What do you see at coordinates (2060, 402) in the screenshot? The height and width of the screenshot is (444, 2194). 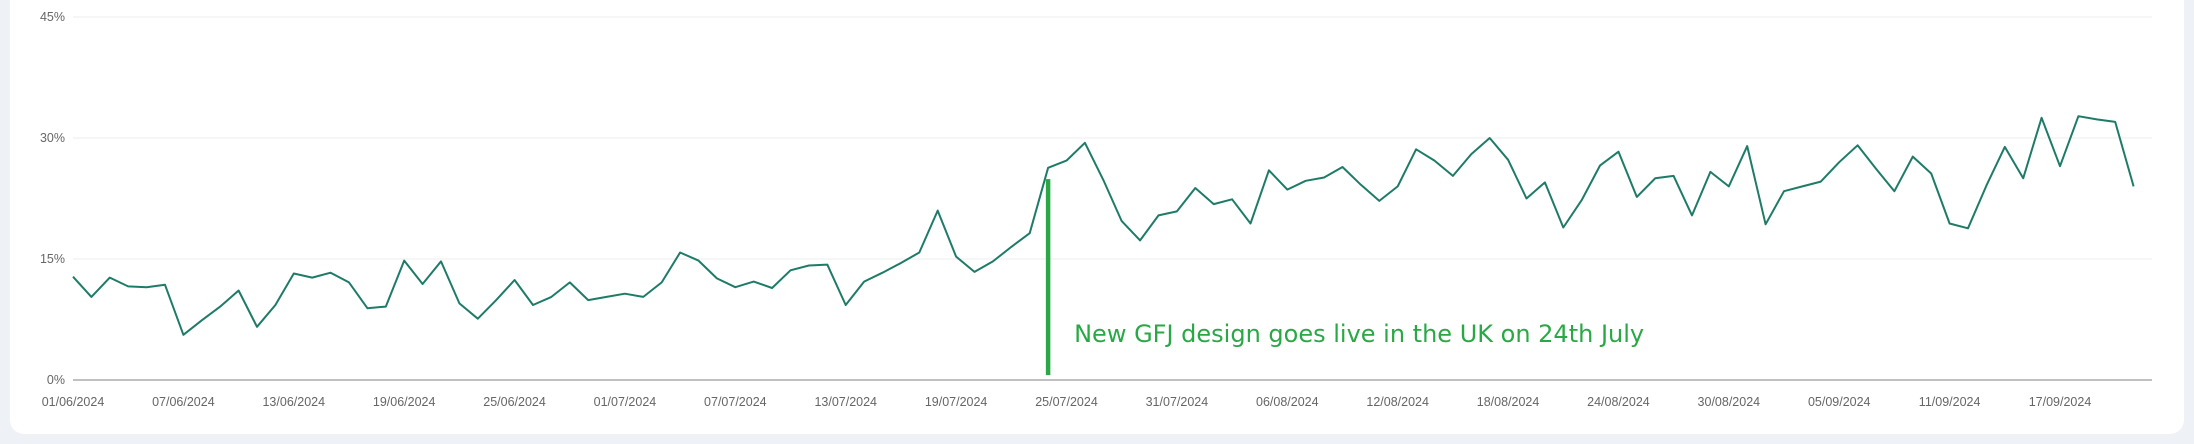 I see `x-tick-label: 17/09/2024` at bounding box center [2060, 402].